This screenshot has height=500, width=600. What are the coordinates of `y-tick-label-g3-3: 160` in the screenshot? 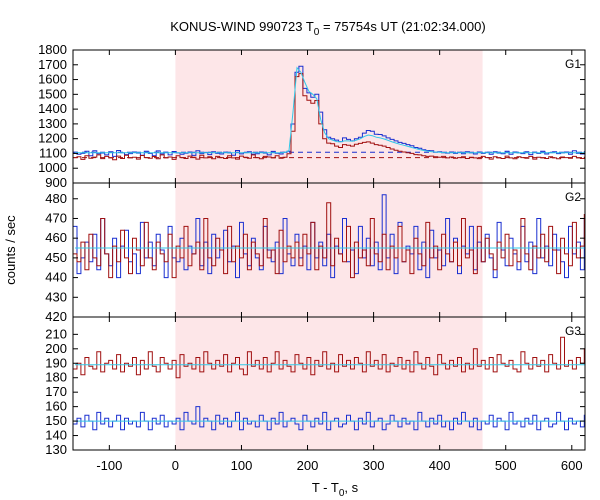 It's located at (56, 406).